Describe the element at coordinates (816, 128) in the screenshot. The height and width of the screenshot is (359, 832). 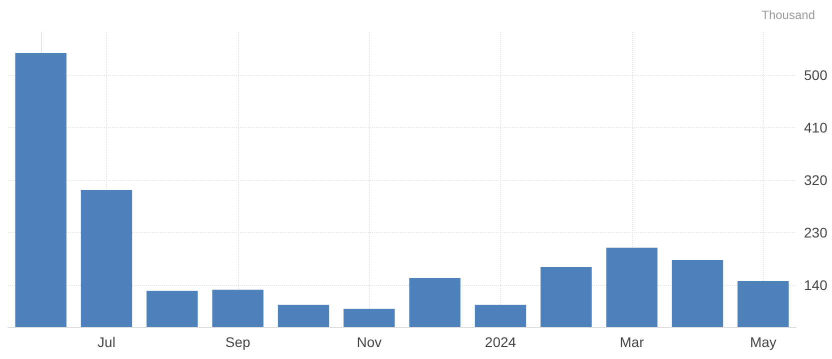
I see `y-tick-label: 410` at that location.